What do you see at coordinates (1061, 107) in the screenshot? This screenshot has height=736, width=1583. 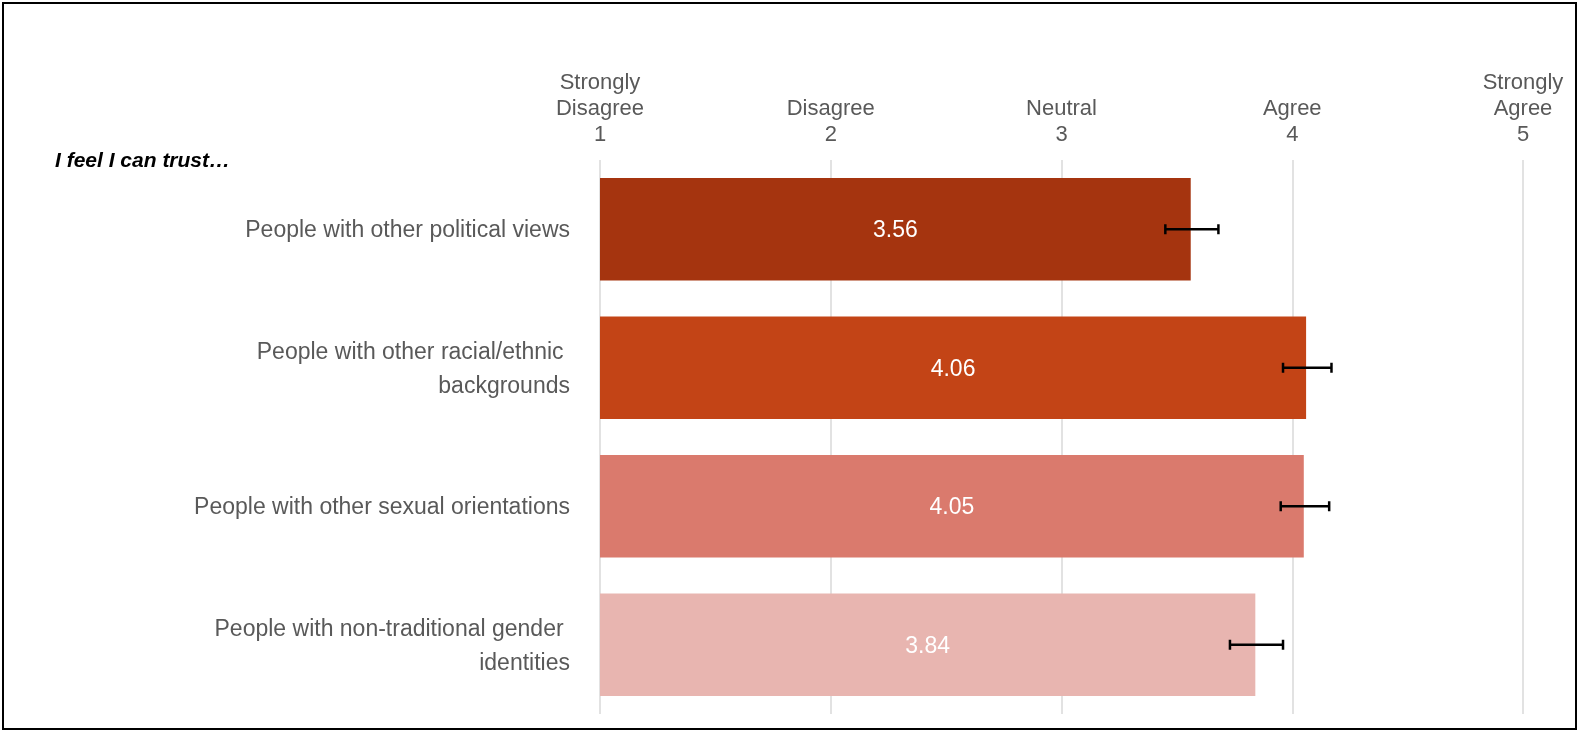 I see `text: Neutral` at bounding box center [1061, 107].